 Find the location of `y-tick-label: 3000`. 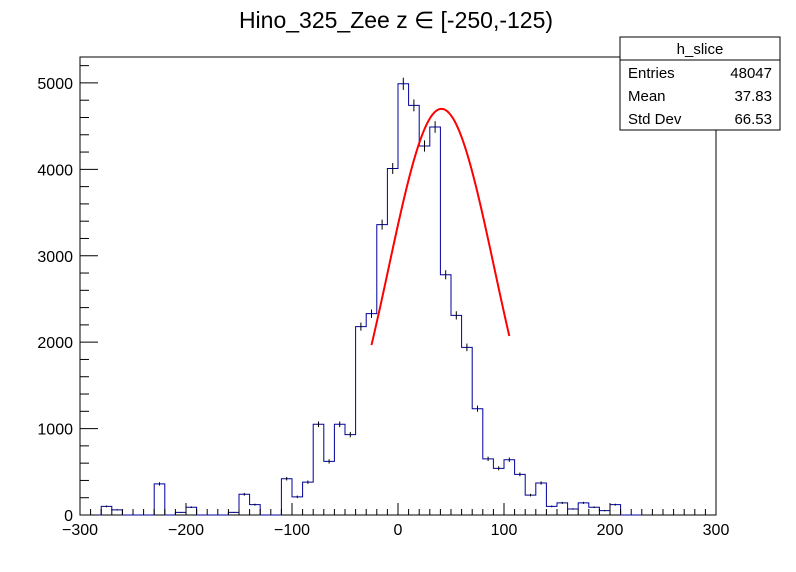

y-tick-label: 3000 is located at coordinates (55, 257).